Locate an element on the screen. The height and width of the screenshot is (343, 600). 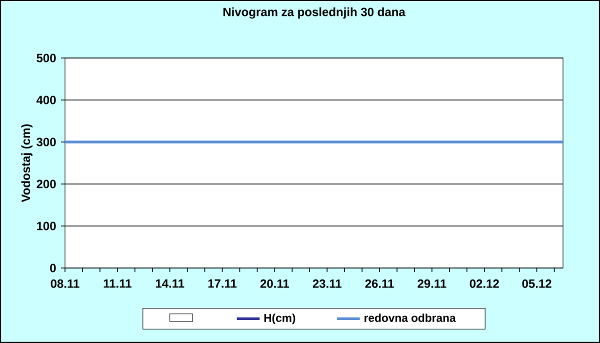
x-tick-label: 05.12 is located at coordinates (537, 283).